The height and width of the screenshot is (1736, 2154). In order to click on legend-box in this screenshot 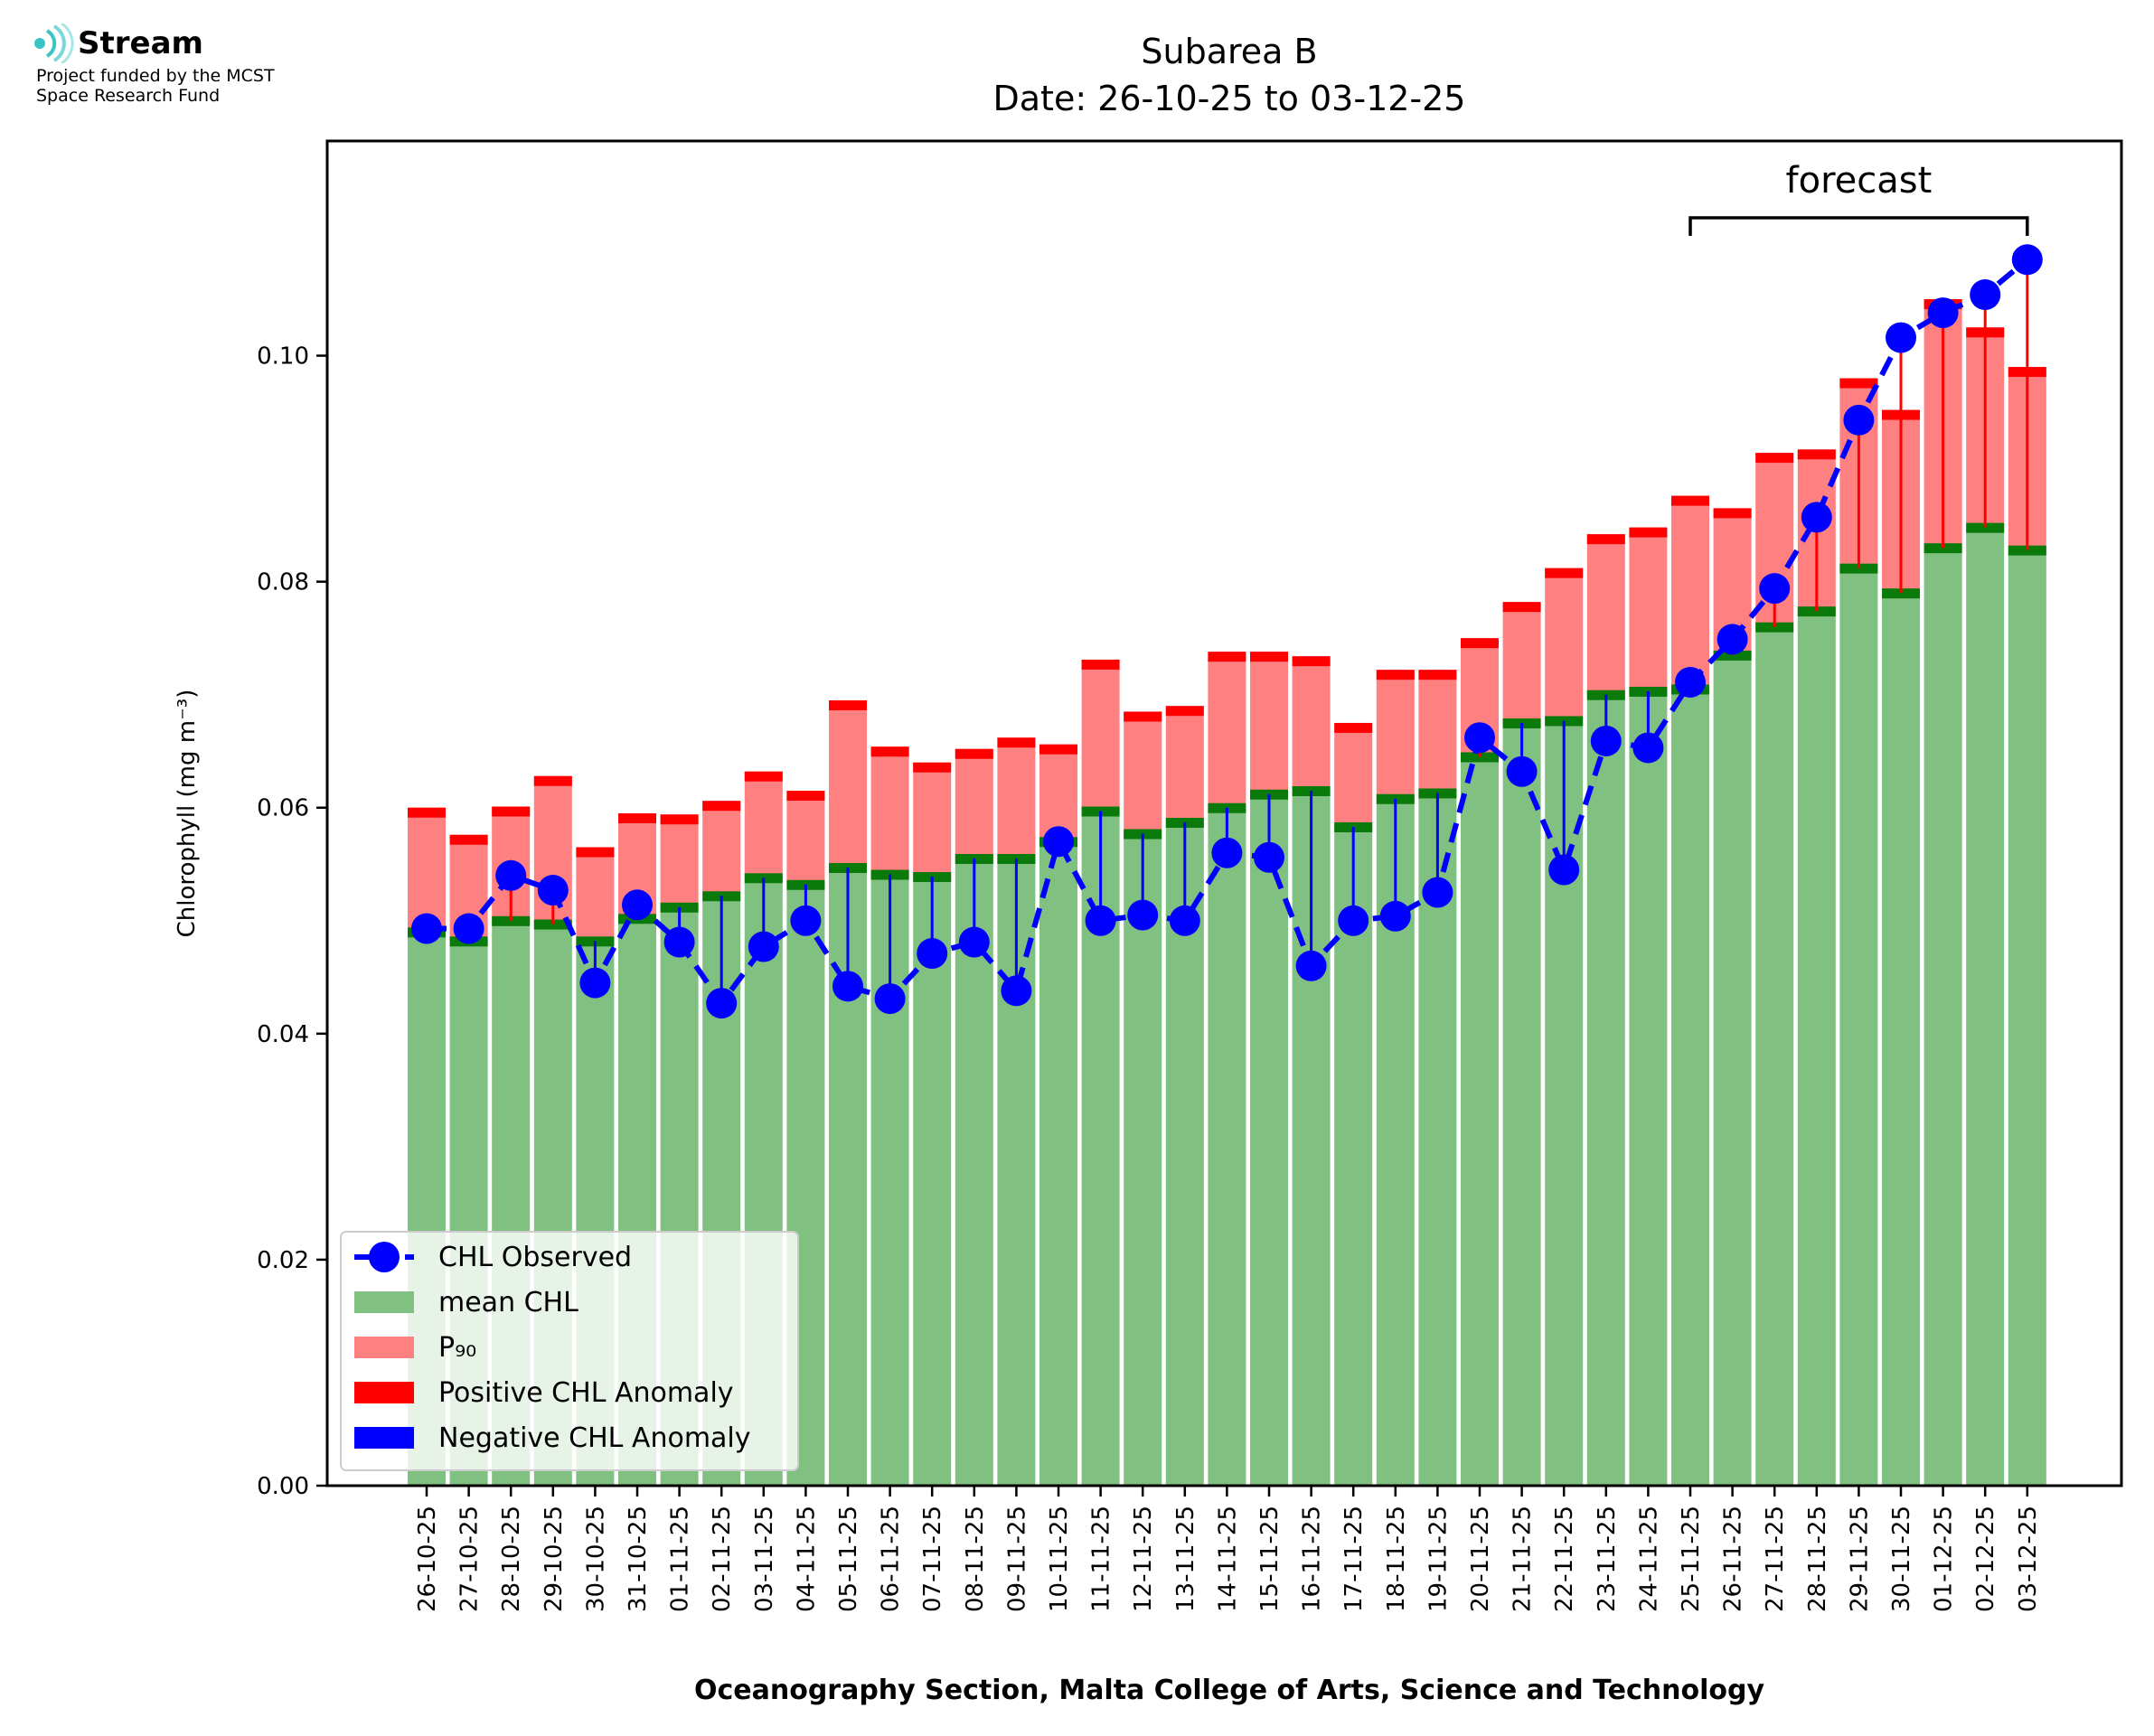, I will do `click(569, 1351)`.